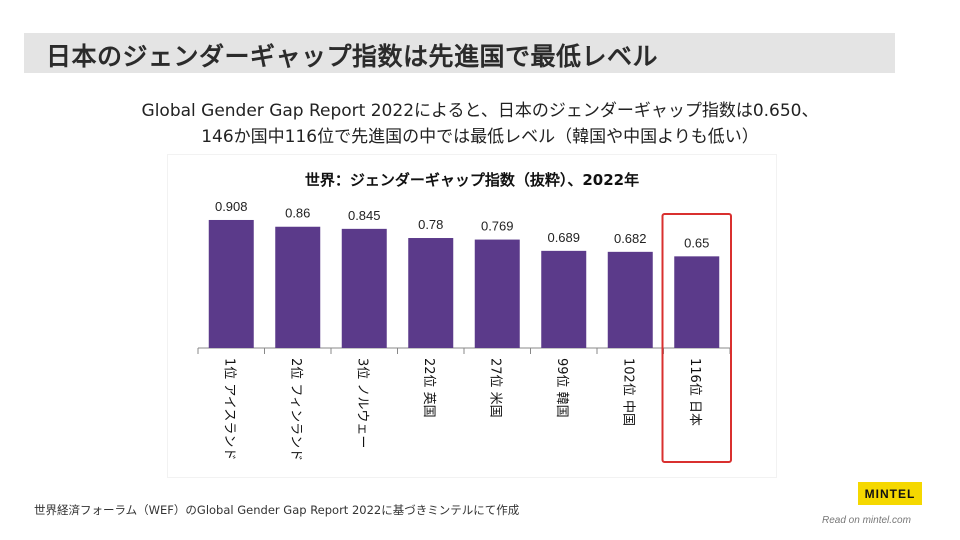  I want to click on category-label: 99位 韓国, so click(561, 388).